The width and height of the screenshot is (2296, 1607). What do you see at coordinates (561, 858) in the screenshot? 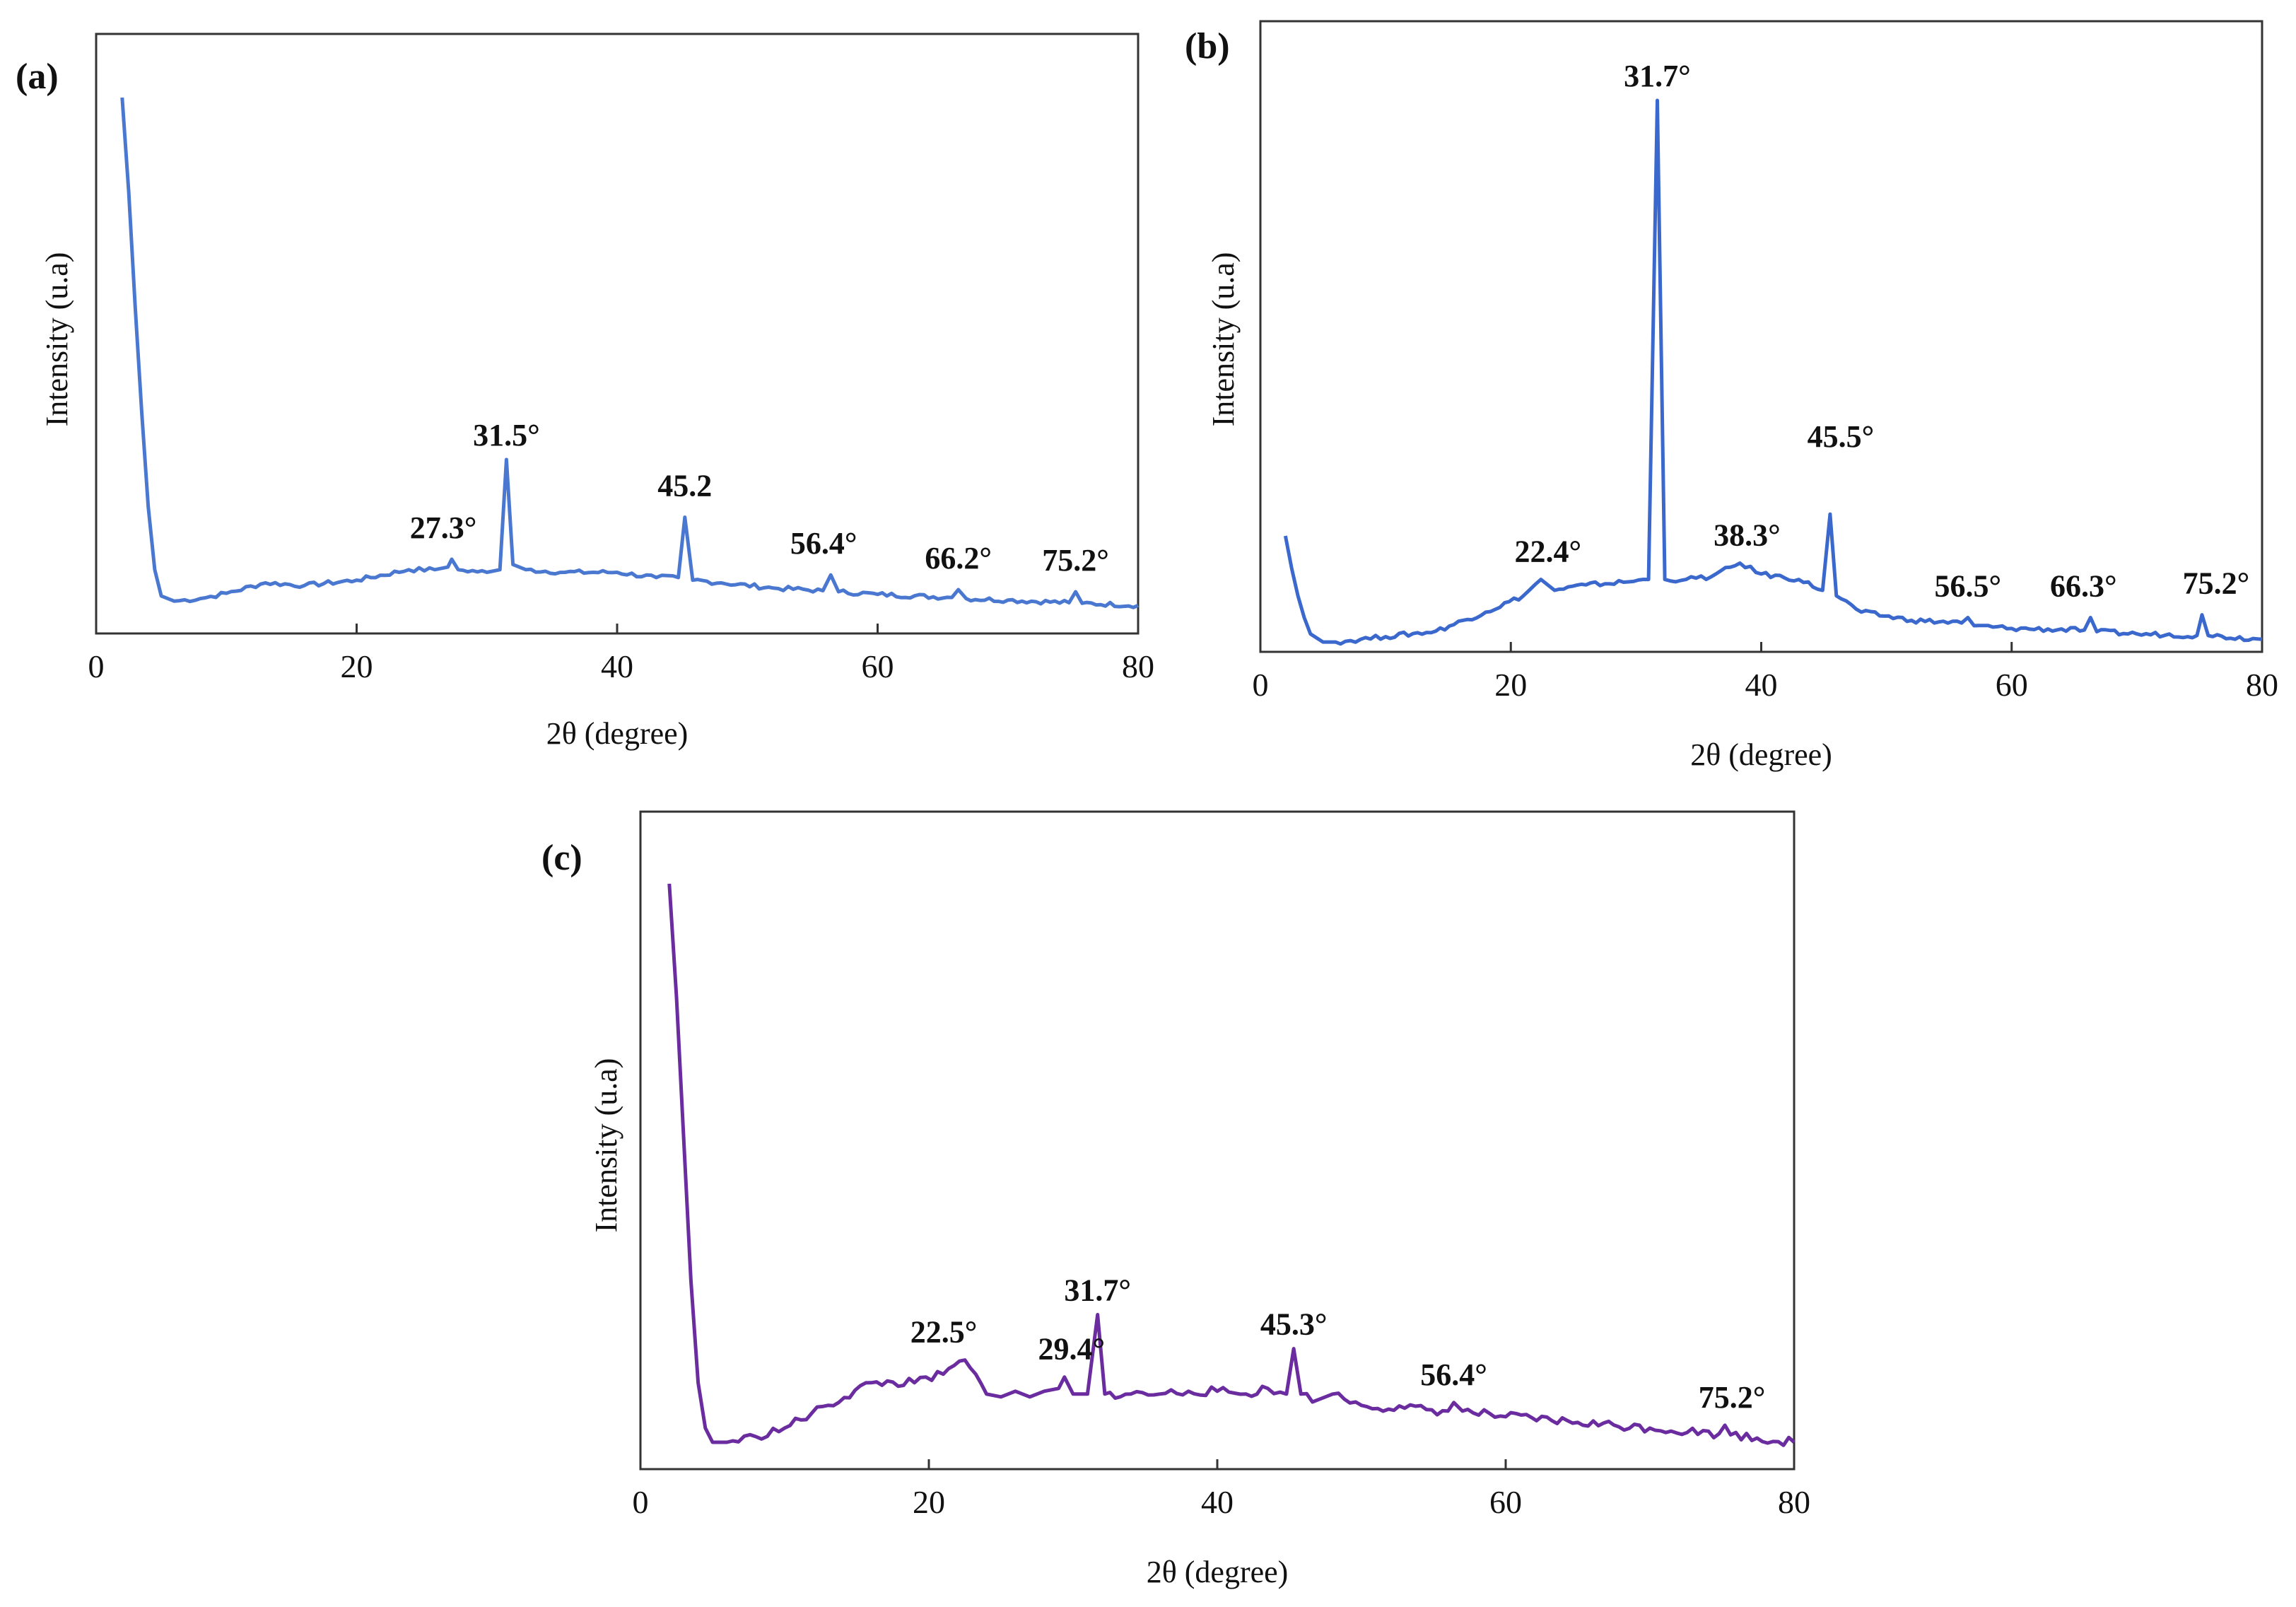
I see `panel-label: (c)` at bounding box center [561, 858].